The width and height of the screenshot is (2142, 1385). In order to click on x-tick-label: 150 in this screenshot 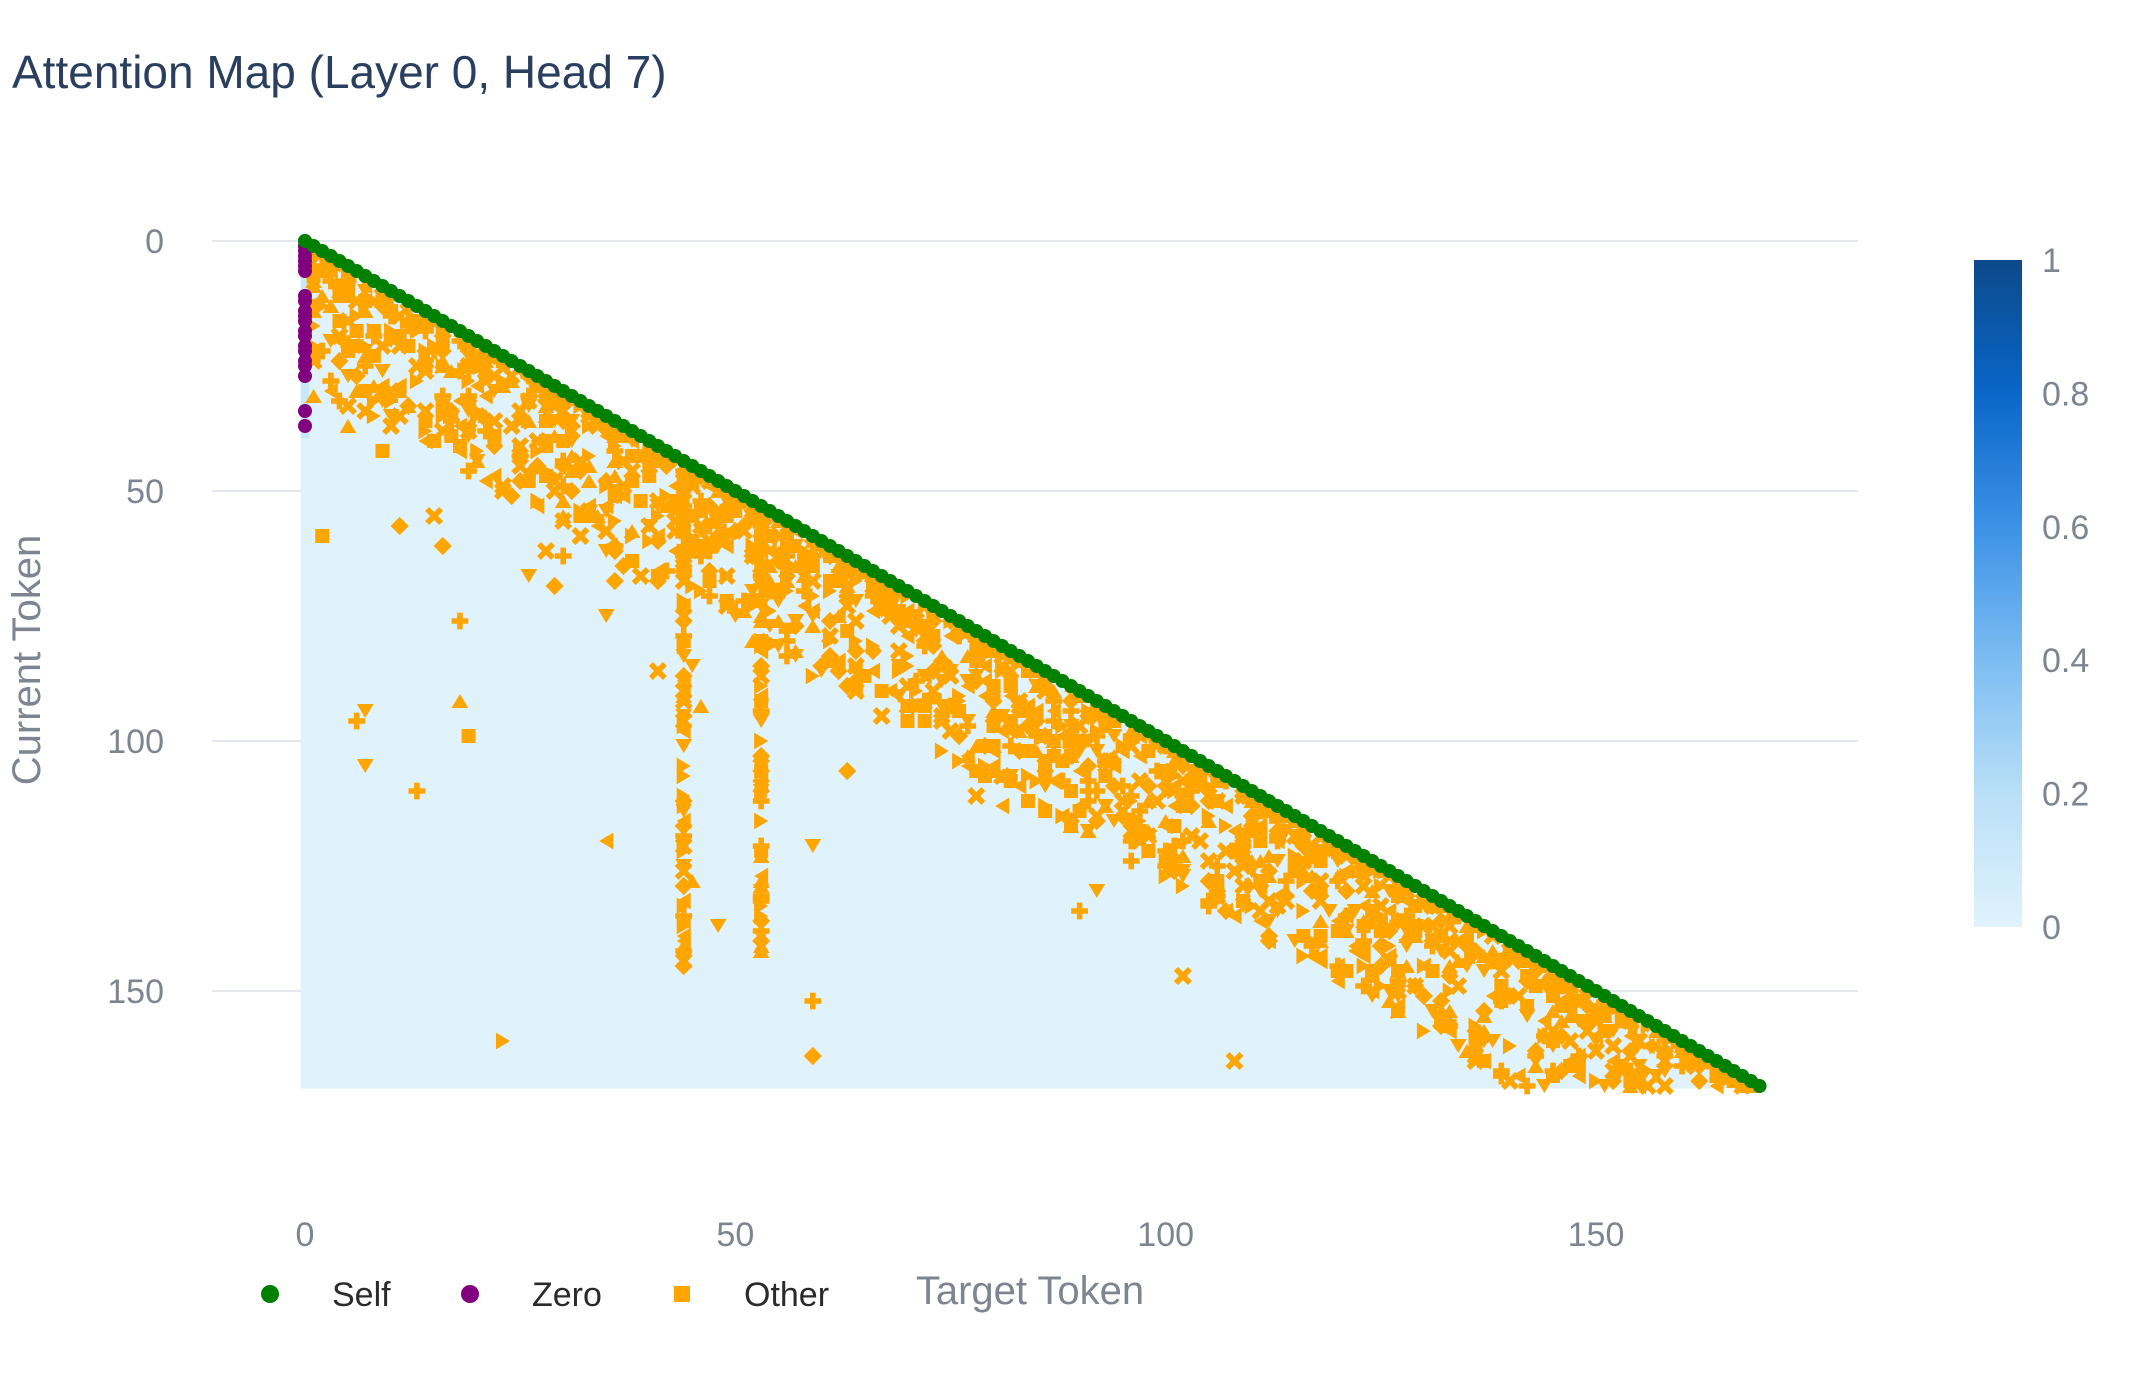, I will do `click(1596, 1235)`.